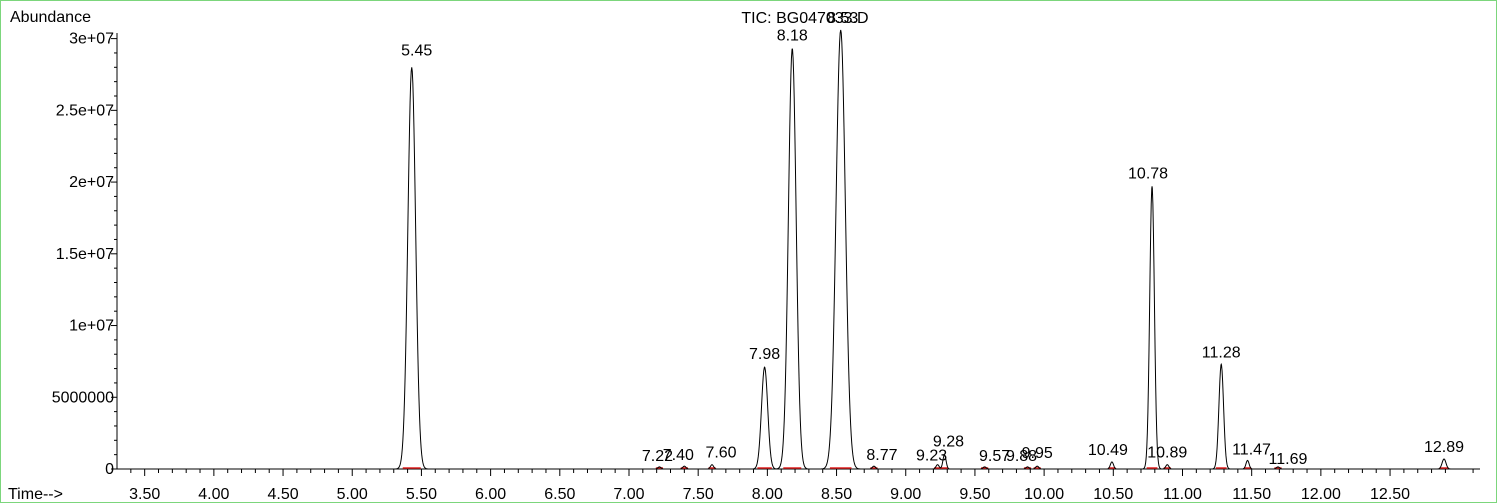 The image size is (1497, 503). I want to click on y-tick-label: 1.5e+07, so click(85, 254).